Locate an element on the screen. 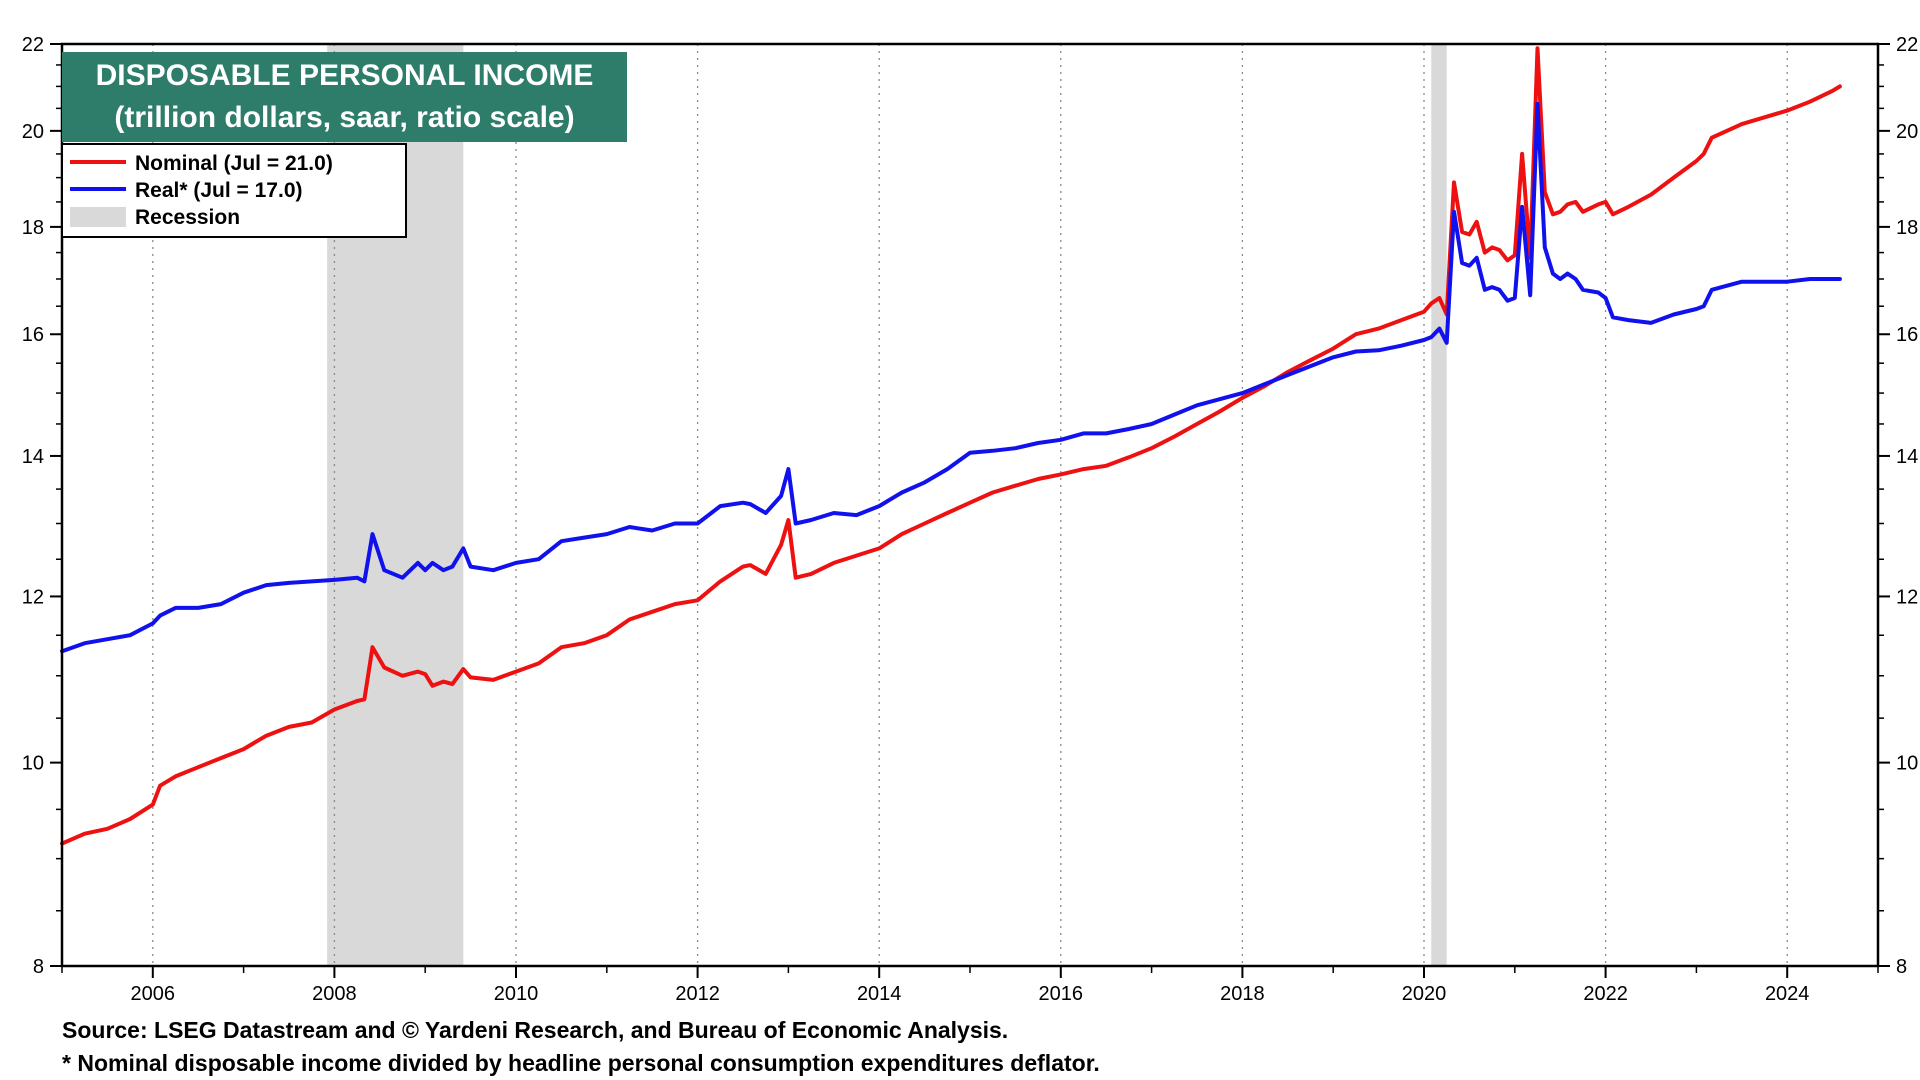 This screenshot has height=1080, width=1920. y-tick-label-left: 10 is located at coordinates (33, 764).